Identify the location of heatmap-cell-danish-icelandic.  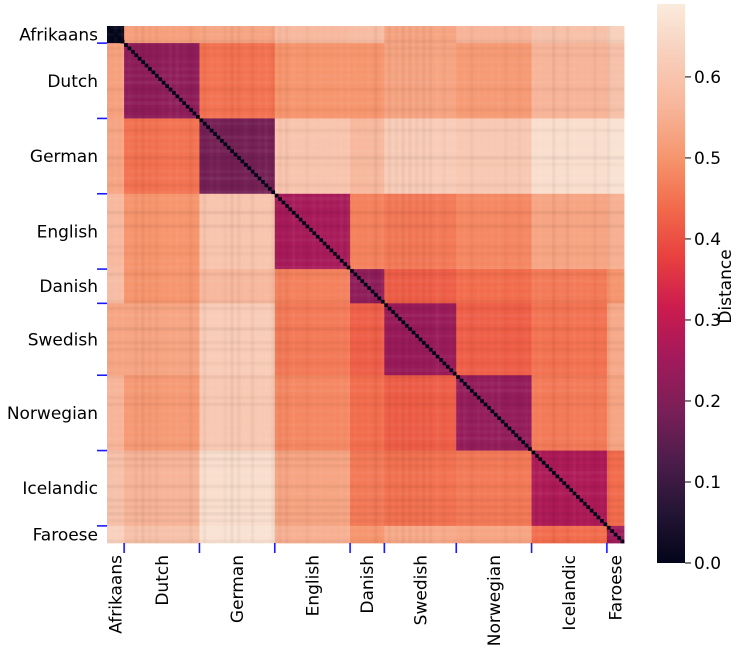
(569, 286).